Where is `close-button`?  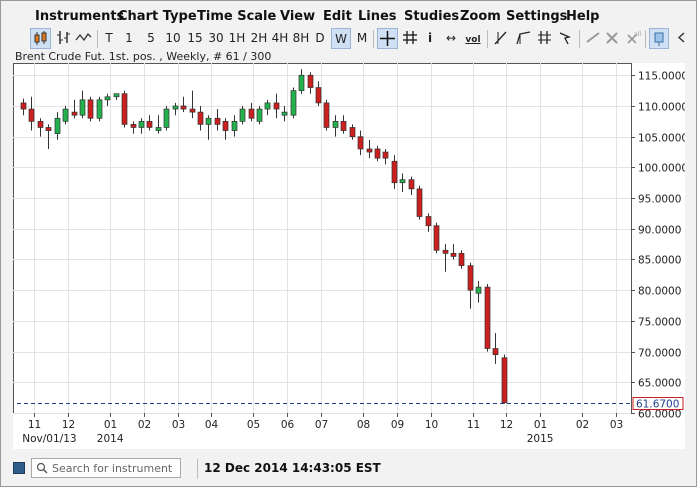 close-button is located at coordinates (681, 38).